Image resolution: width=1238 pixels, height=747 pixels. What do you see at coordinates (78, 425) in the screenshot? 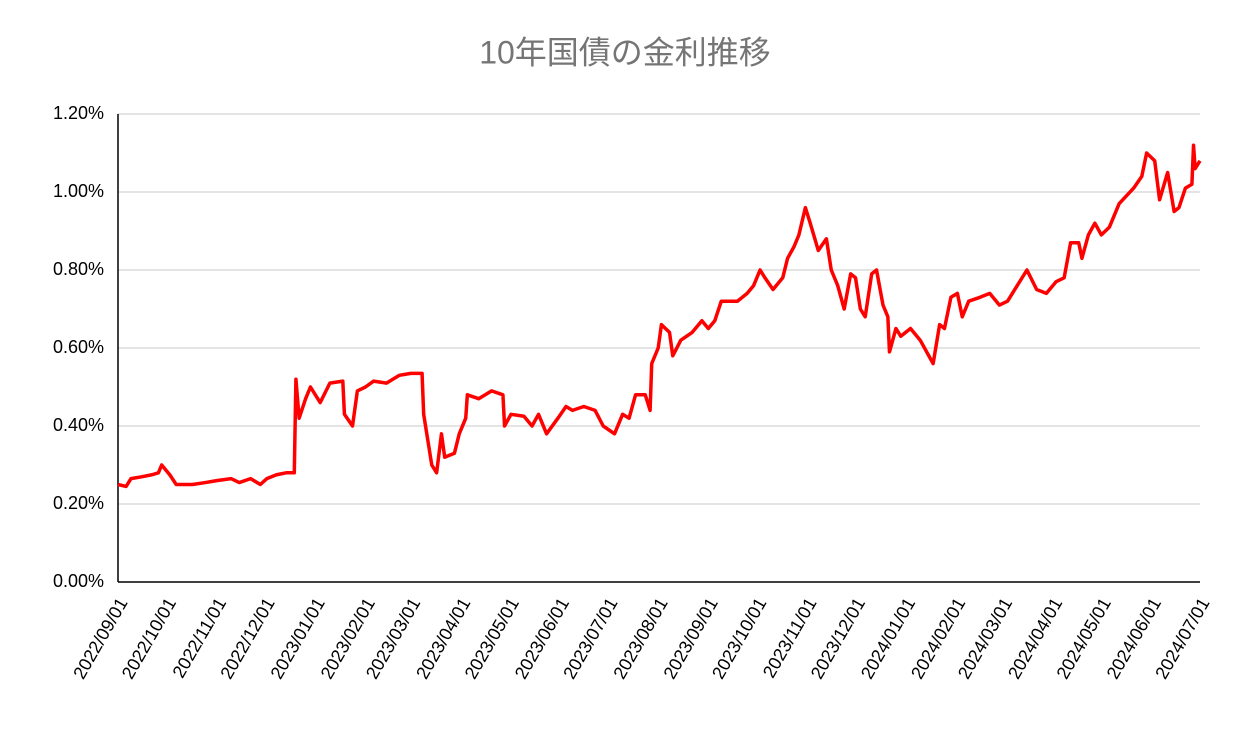
I see `y-tick-label: 0.40%` at bounding box center [78, 425].